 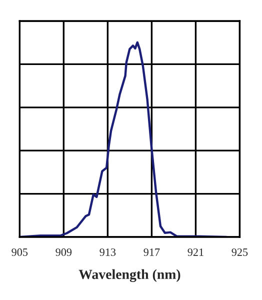 What do you see at coordinates (240, 252) in the screenshot?
I see `x-tick-label: 925` at bounding box center [240, 252].